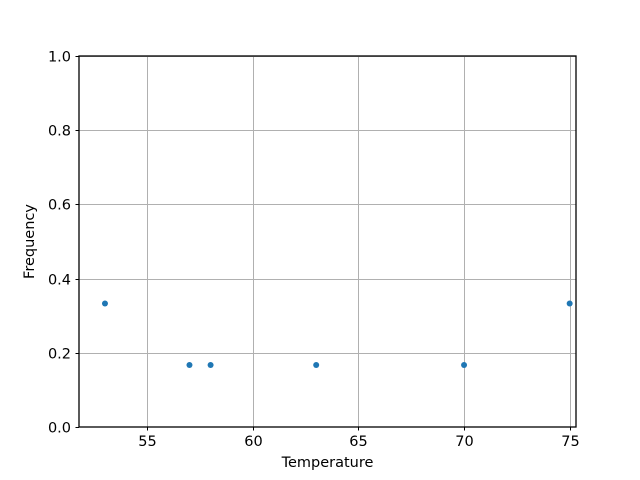 Image resolution: width=640 pixels, height=480 pixels. What do you see at coordinates (253, 442) in the screenshot?
I see `x-tick-label: 60` at bounding box center [253, 442].